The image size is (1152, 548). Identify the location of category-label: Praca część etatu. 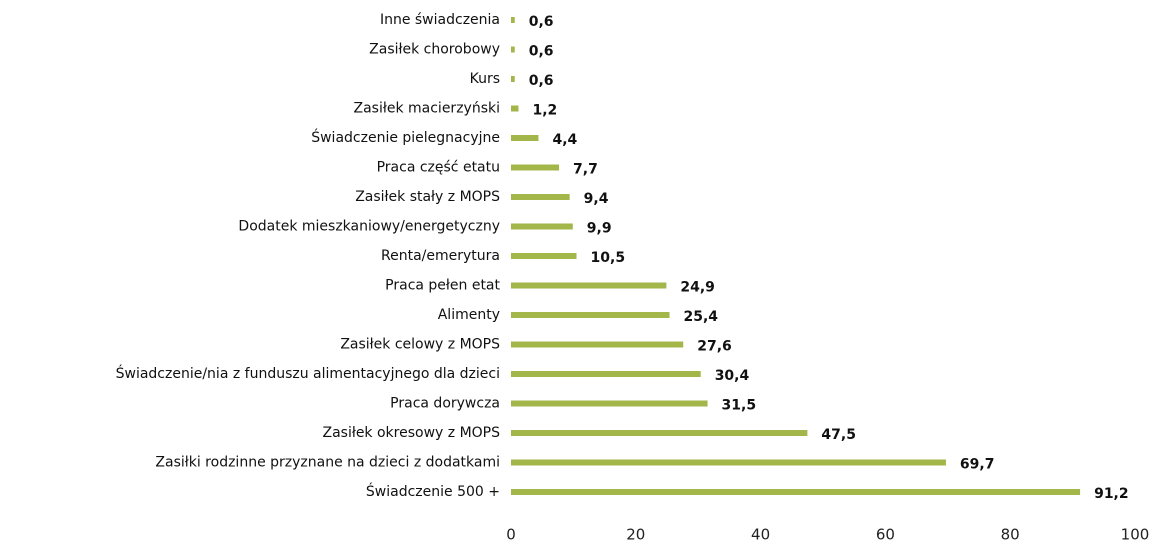
(438, 168).